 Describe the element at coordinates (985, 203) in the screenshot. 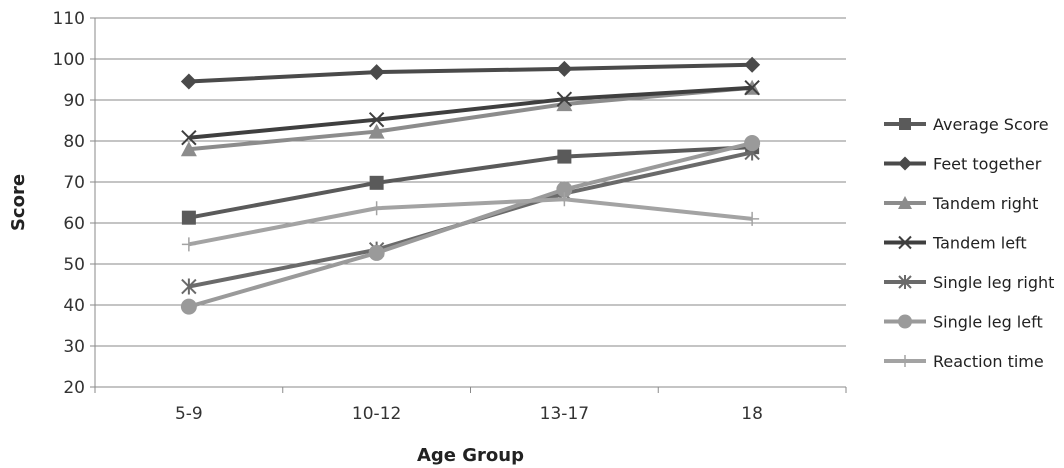

I see `legend-label: Tandem right` at that location.